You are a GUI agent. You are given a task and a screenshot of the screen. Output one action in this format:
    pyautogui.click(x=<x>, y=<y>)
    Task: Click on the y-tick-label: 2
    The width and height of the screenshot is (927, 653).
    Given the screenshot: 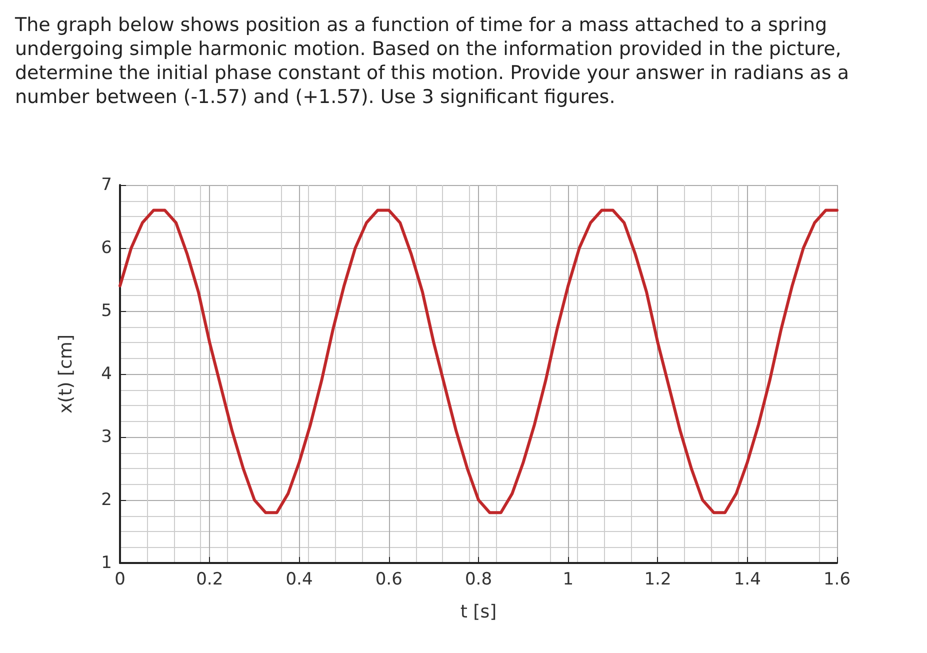 What is the action you would take?
    pyautogui.click(x=106, y=500)
    